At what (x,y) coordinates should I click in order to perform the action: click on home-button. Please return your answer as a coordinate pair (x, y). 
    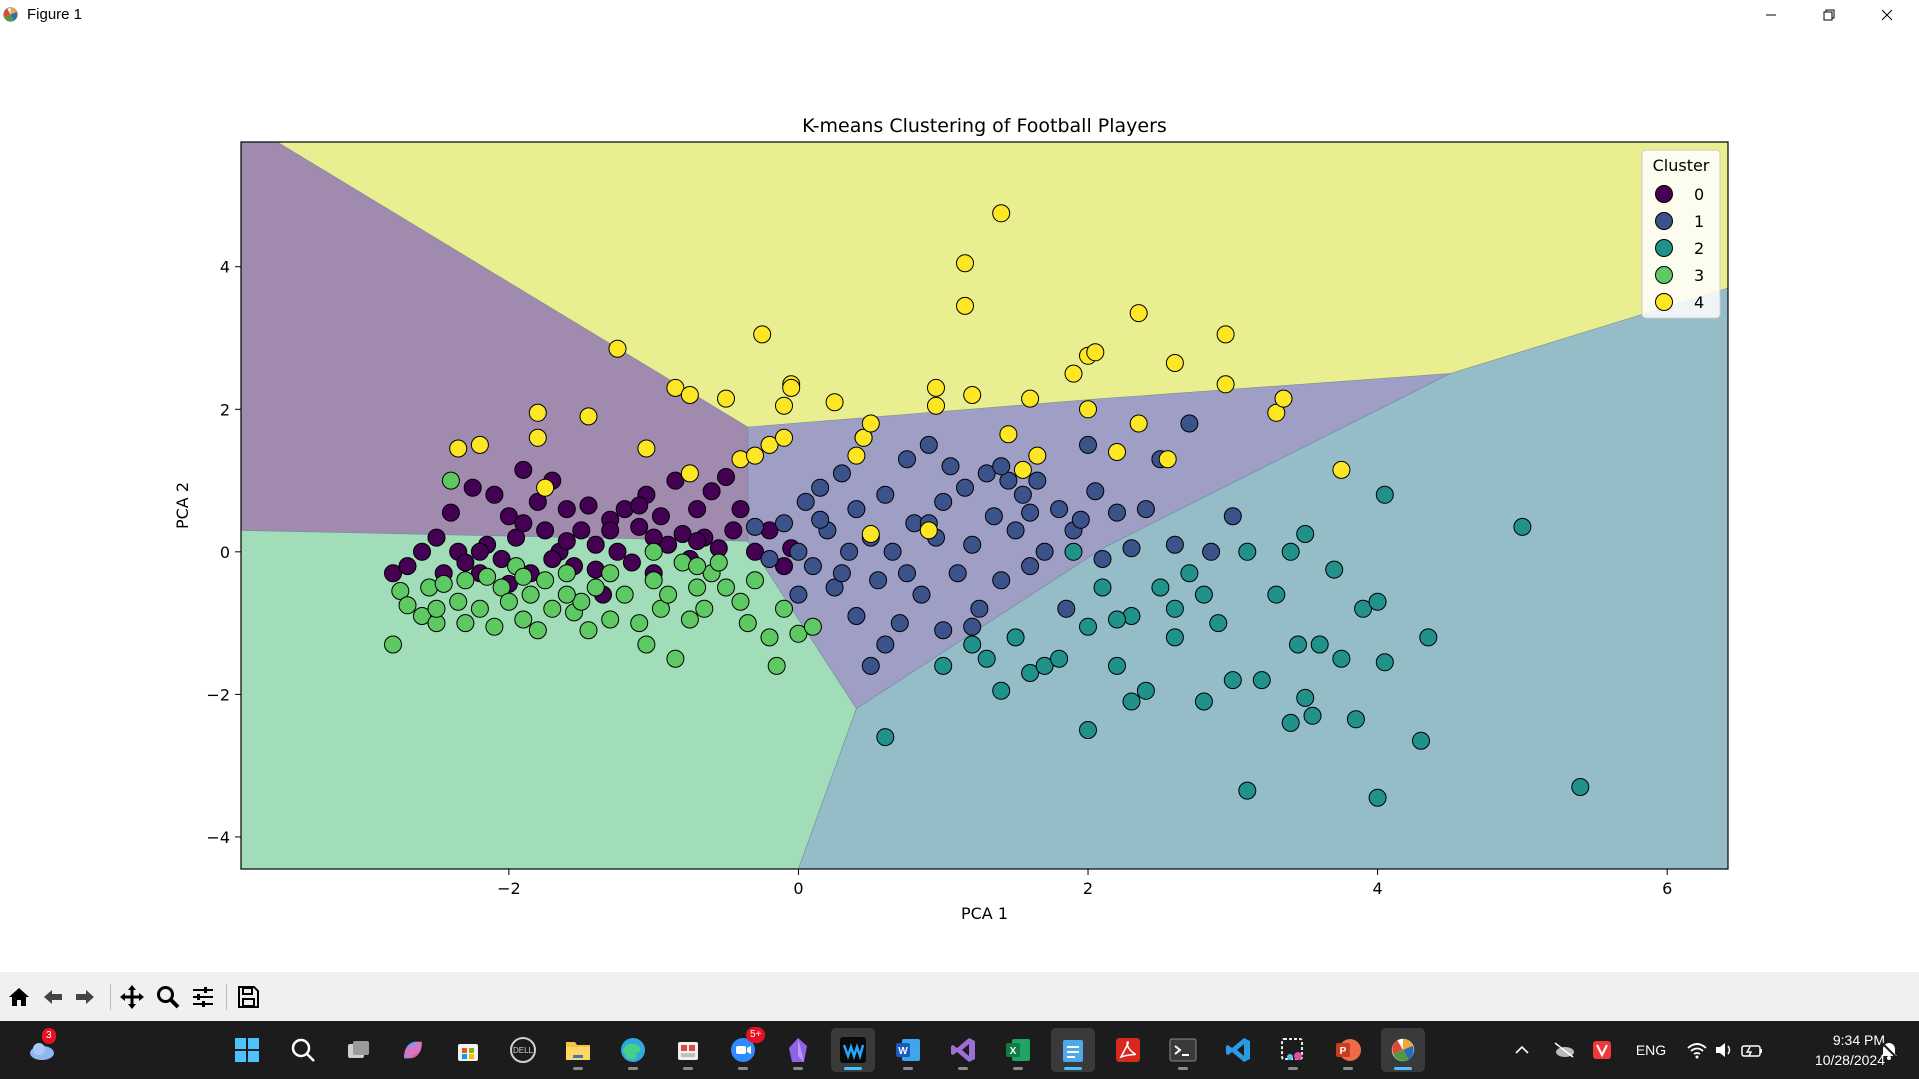
    Looking at the image, I should click on (19, 997).